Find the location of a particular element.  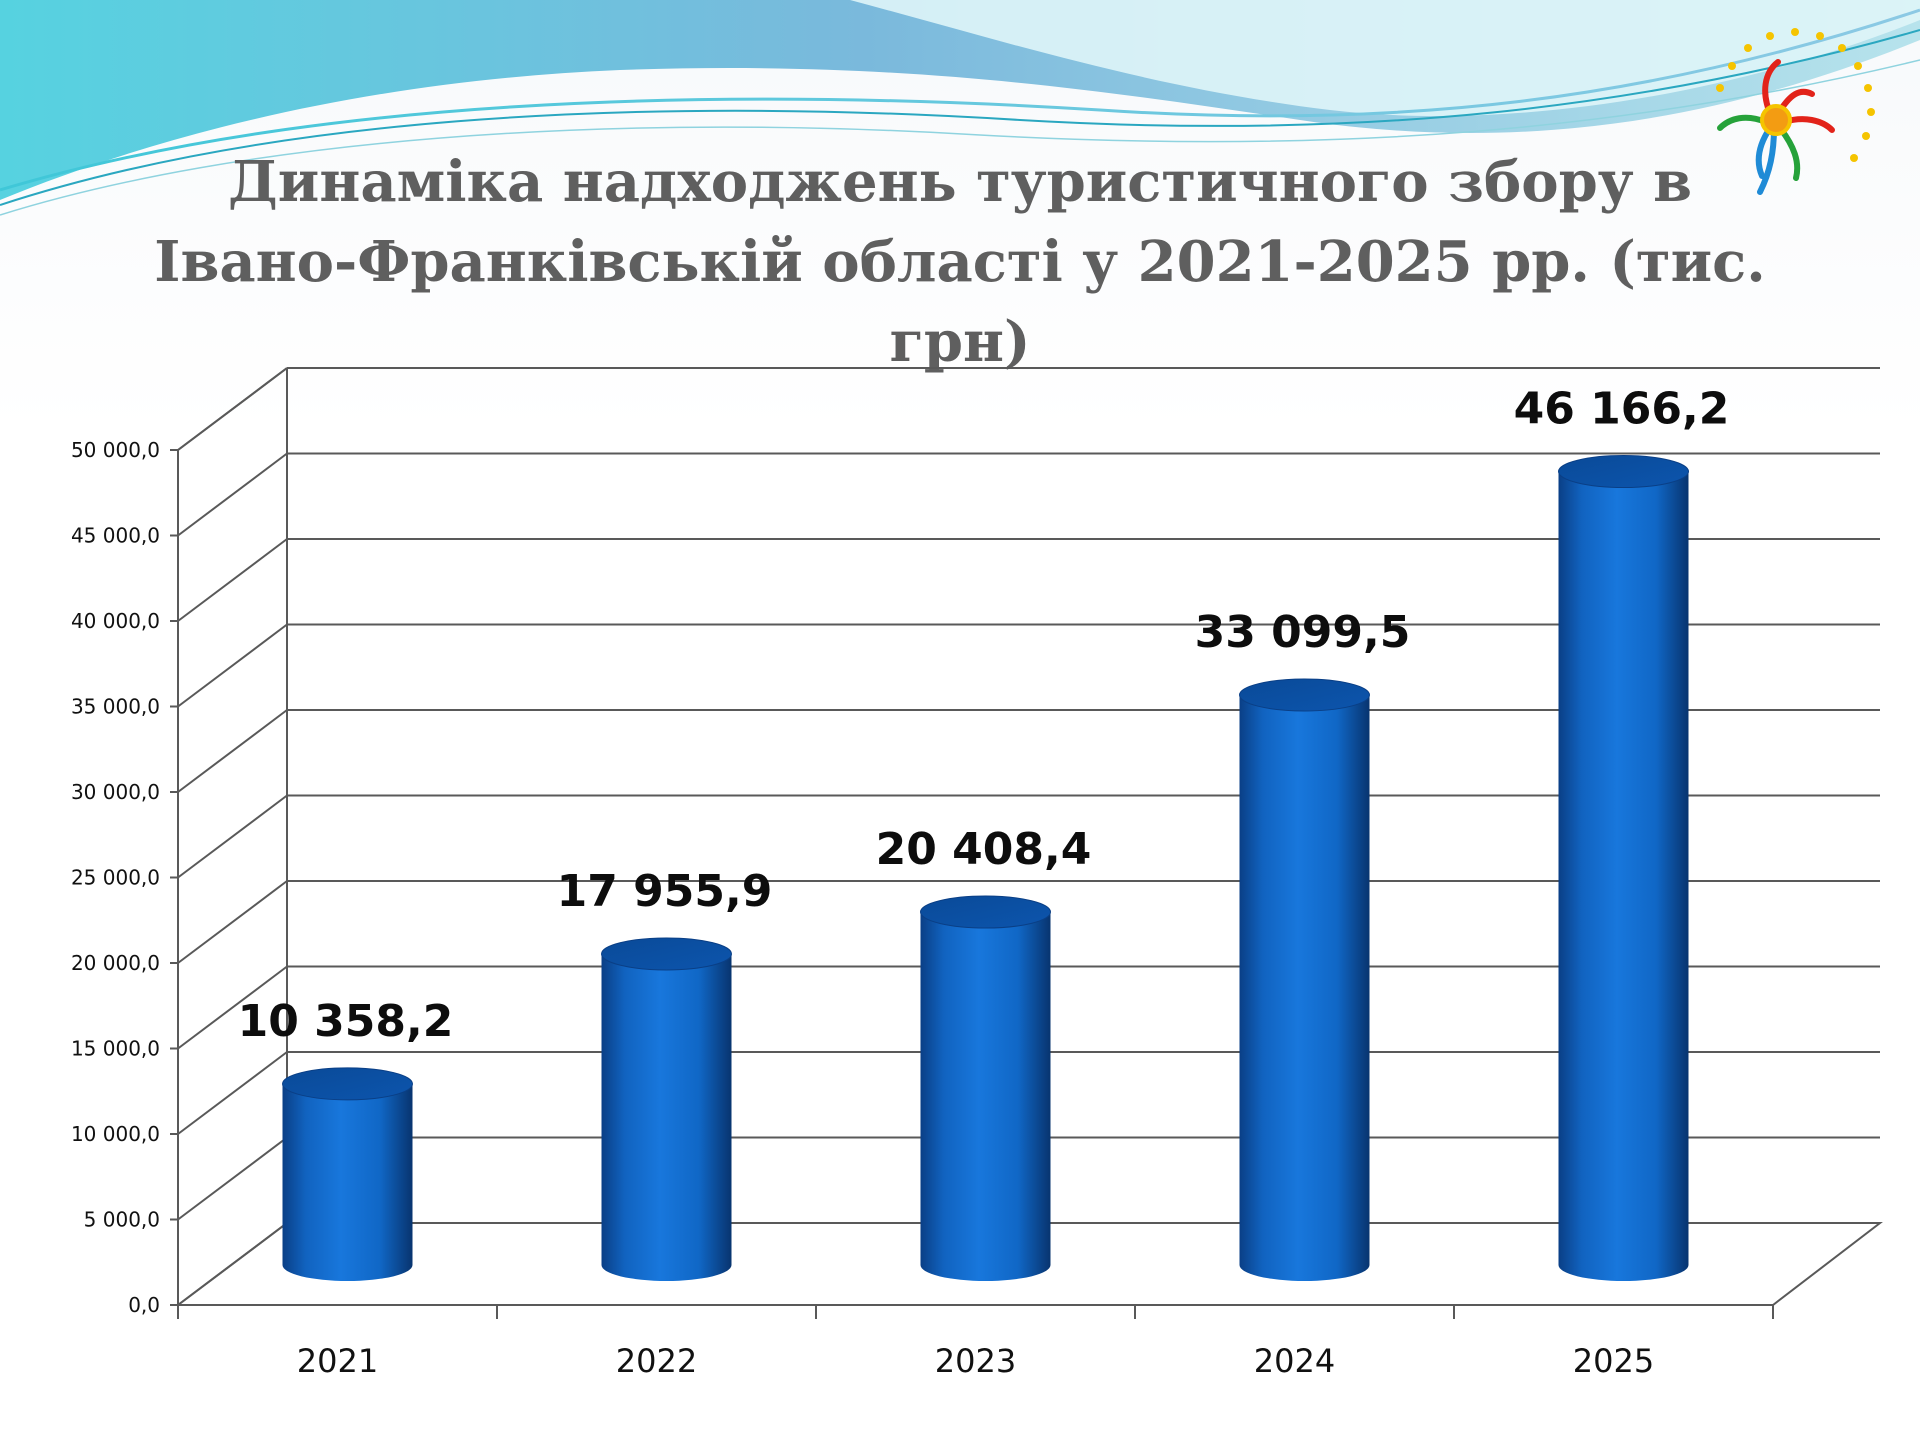

x-tick-label: 2025 is located at coordinates (1613, 1361).